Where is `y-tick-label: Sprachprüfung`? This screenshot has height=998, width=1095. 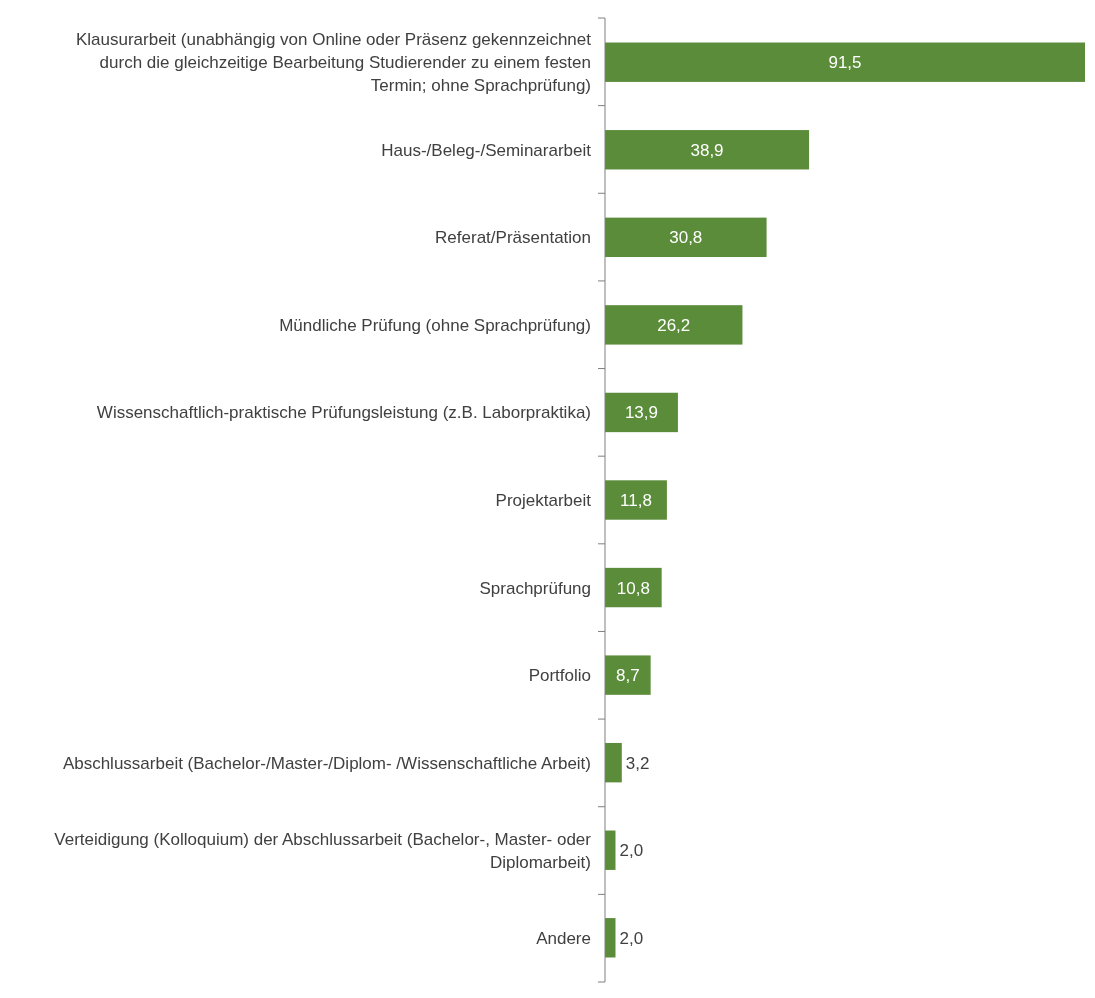
y-tick-label: Sprachprüfung is located at coordinates (535, 588).